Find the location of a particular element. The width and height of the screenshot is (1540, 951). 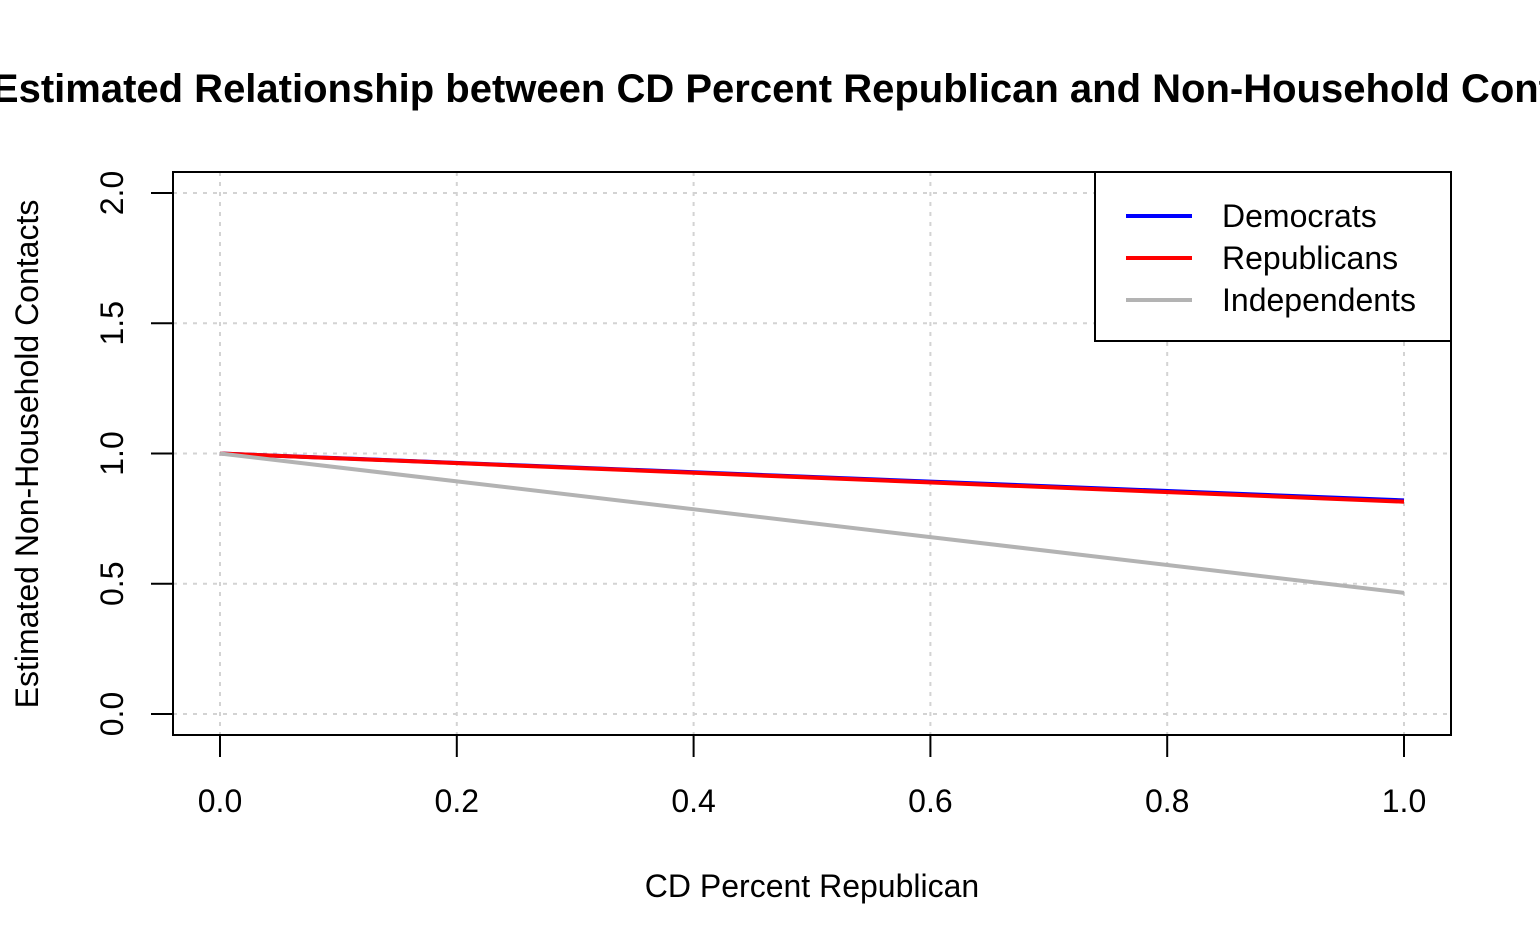

y-tick-label: 1.0 is located at coordinates (112, 453).